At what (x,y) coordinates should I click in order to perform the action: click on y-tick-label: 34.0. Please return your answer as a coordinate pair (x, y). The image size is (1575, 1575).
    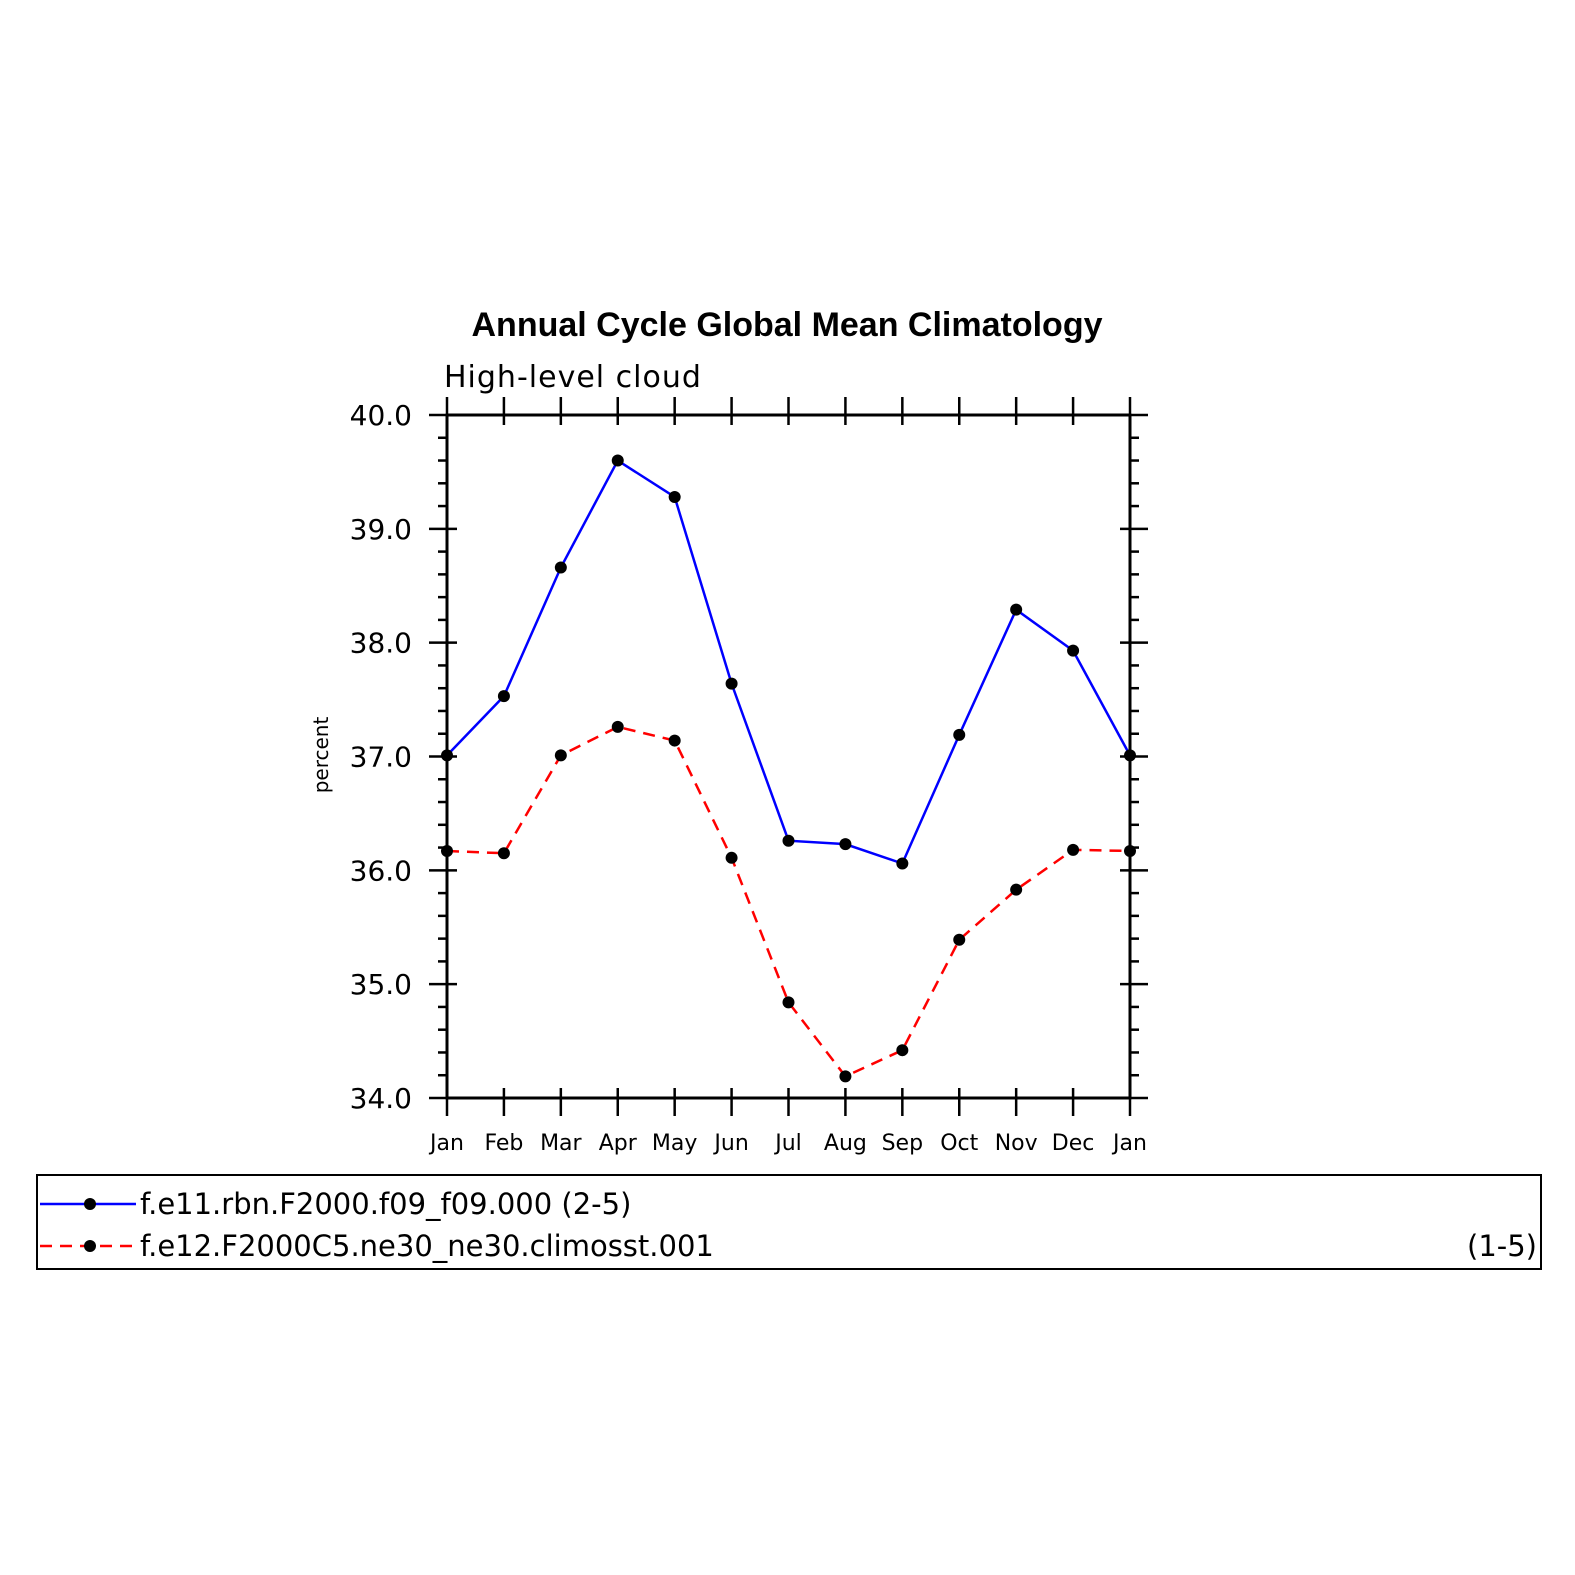
    Looking at the image, I should click on (381, 1098).